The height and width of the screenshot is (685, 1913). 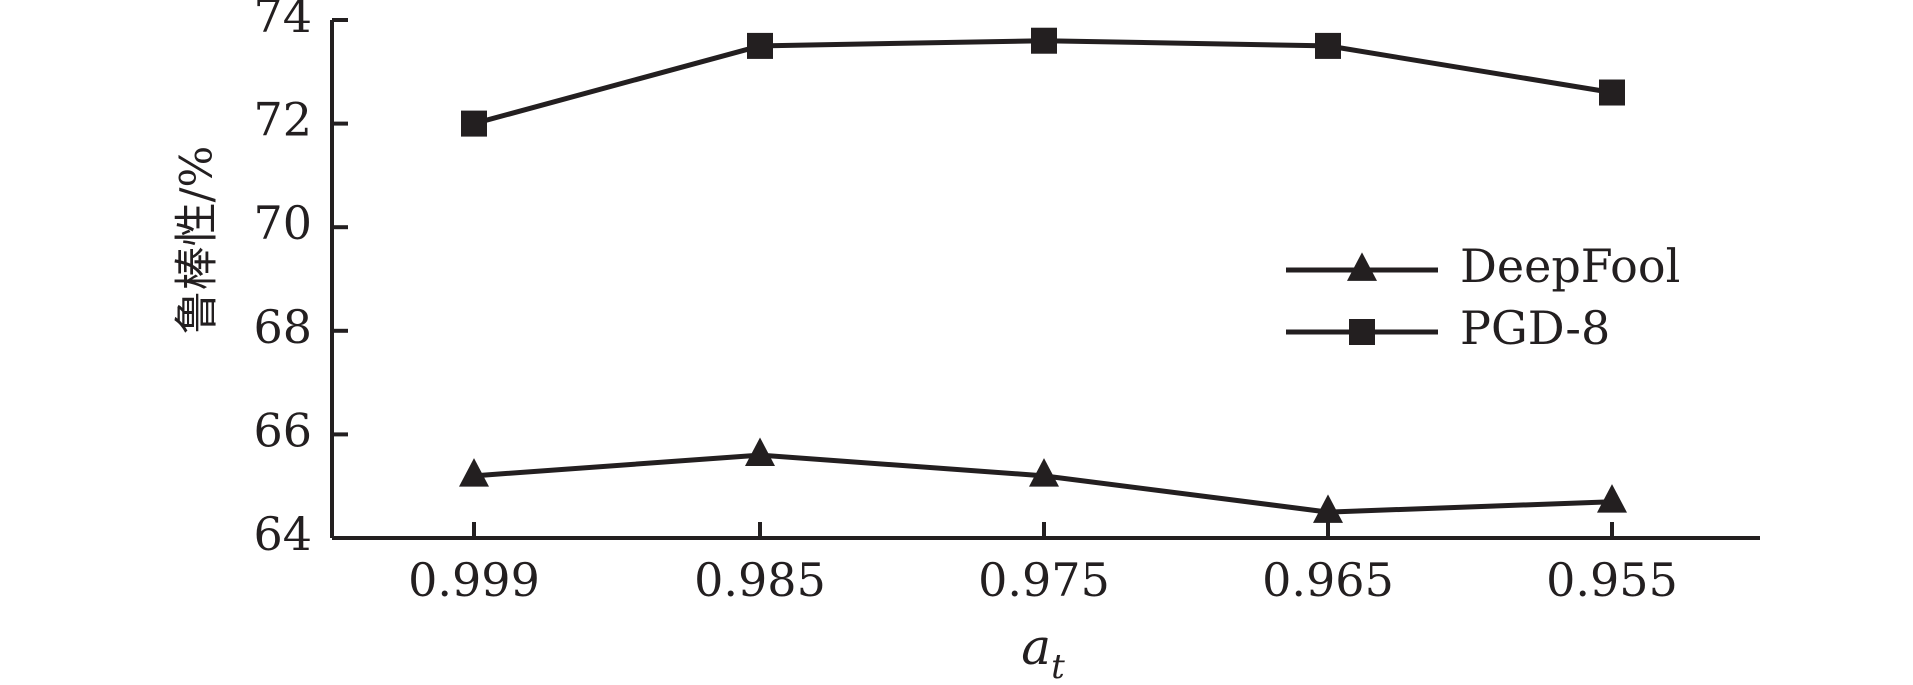 What do you see at coordinates (1570, 266) in the screenshot?
I see `legend-label-deepfool: DeepFool` at bounding box center [1570, 266].